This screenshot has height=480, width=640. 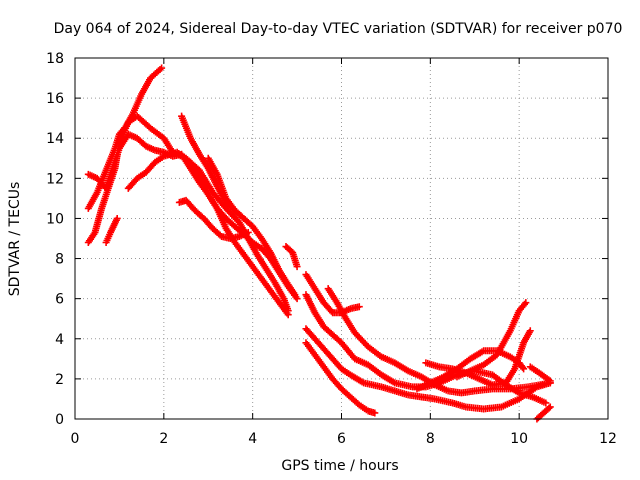 I want to click on y-tick-label: 14, so click(x=55, y=139).